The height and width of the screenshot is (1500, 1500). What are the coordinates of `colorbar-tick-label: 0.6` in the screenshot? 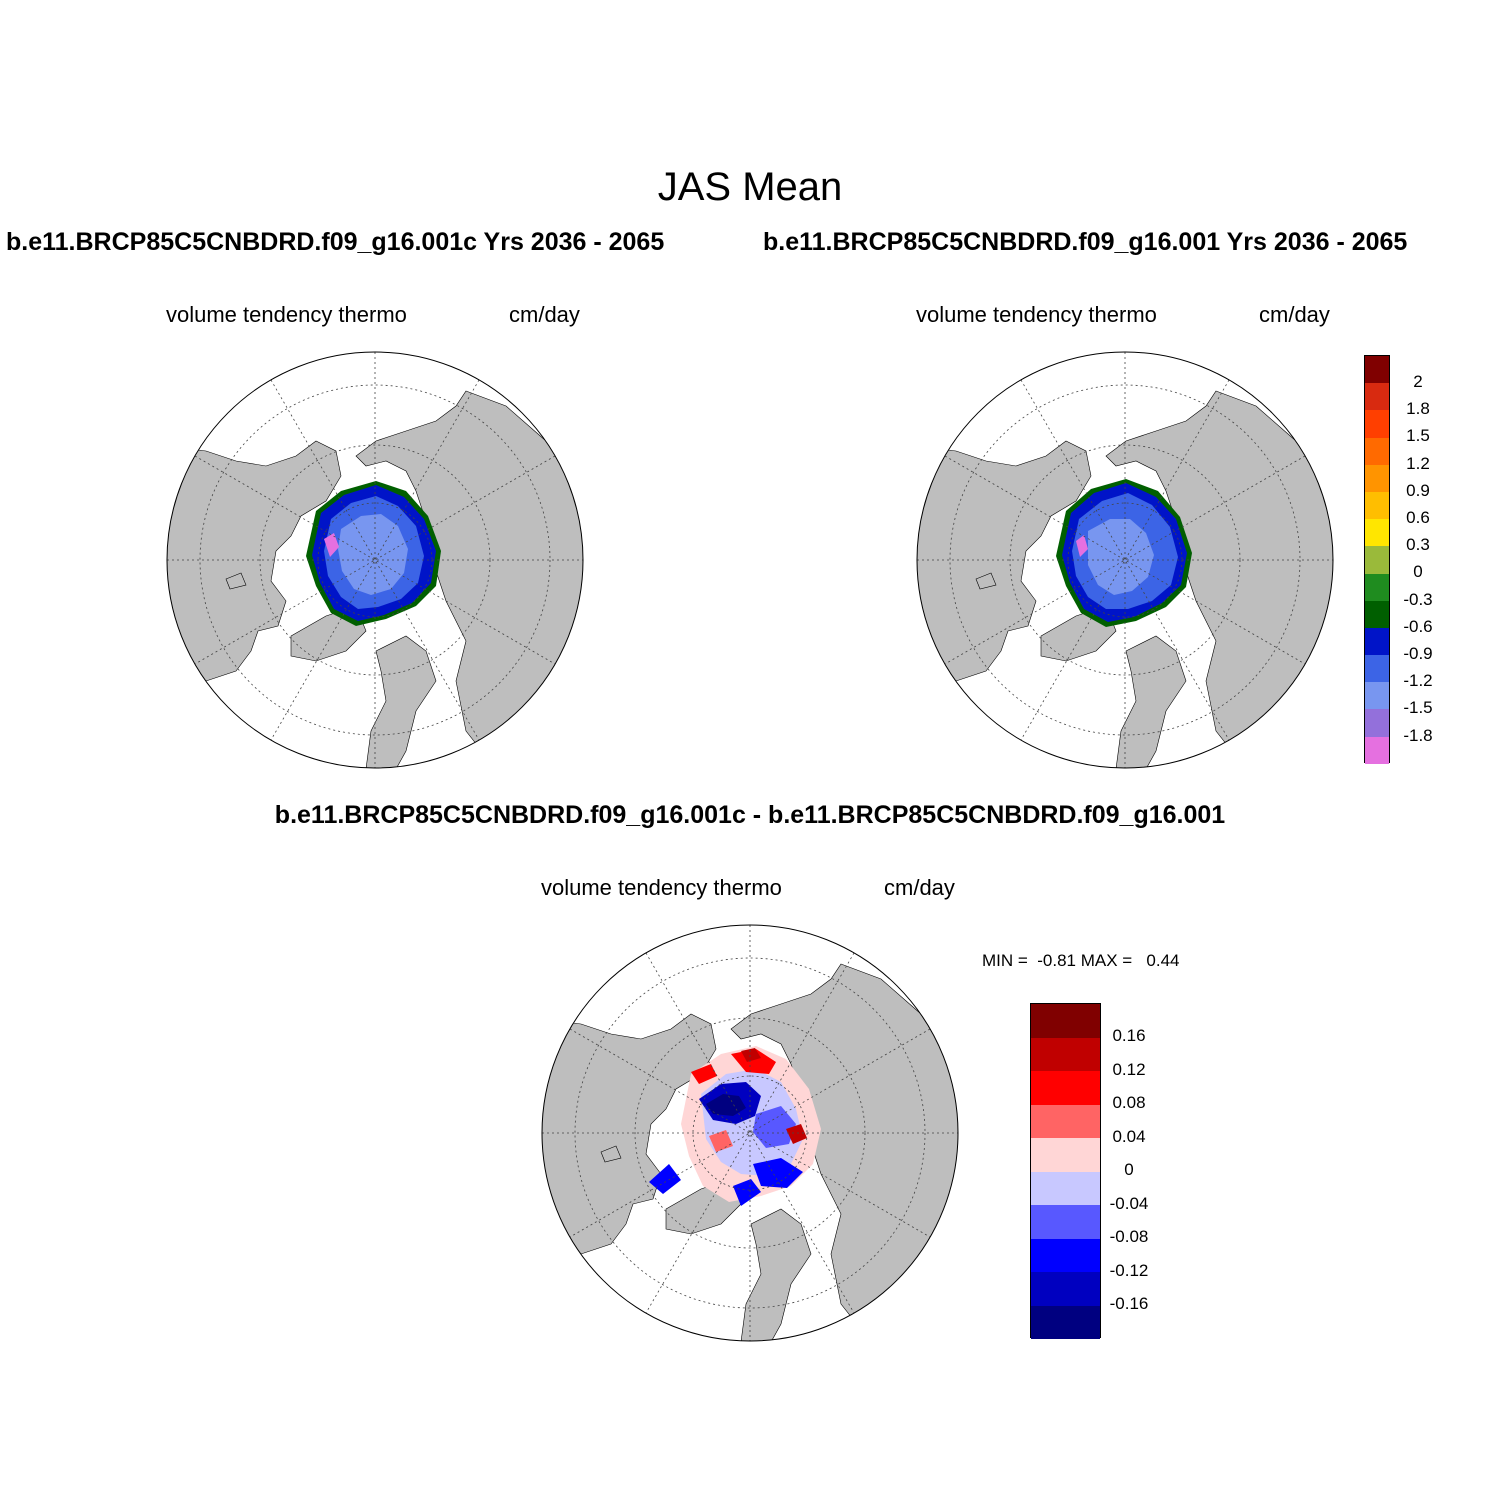 It's located at (1418, 517).